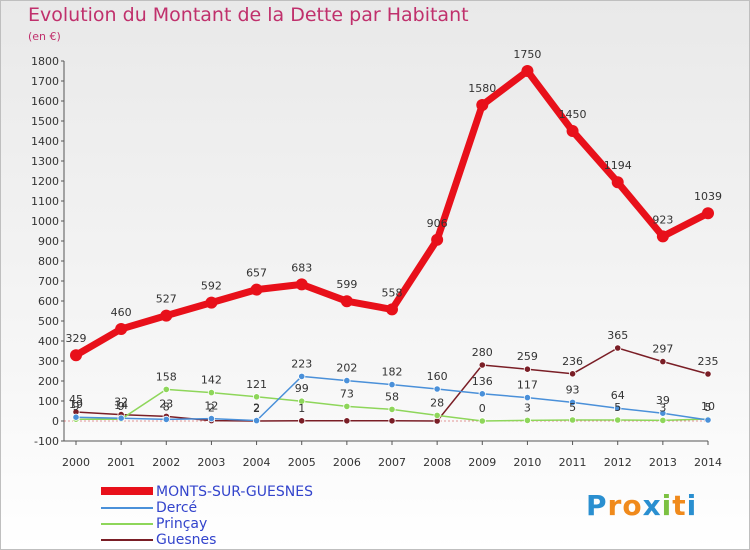 Image resolution: width=750 pixels, height=550 pixels. I want to click on data-label: 1450, so click(573, 114).